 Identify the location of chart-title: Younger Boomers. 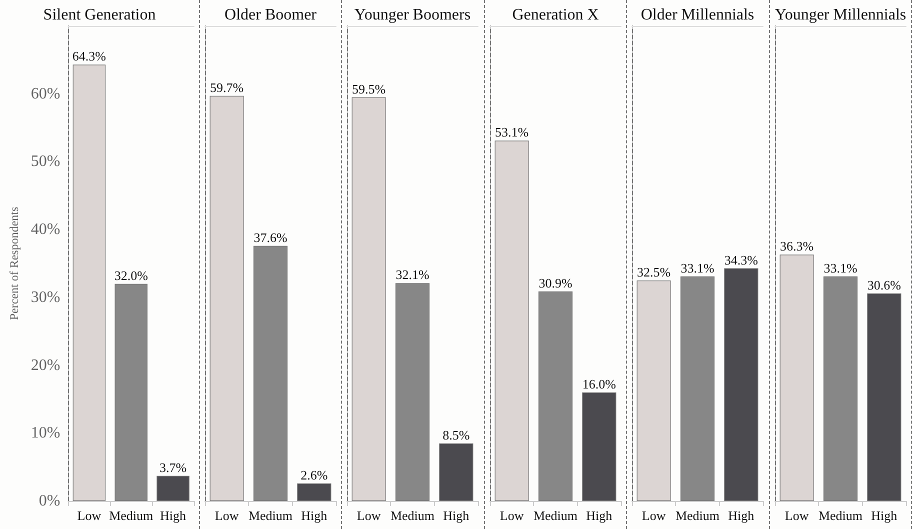
(412, 15).